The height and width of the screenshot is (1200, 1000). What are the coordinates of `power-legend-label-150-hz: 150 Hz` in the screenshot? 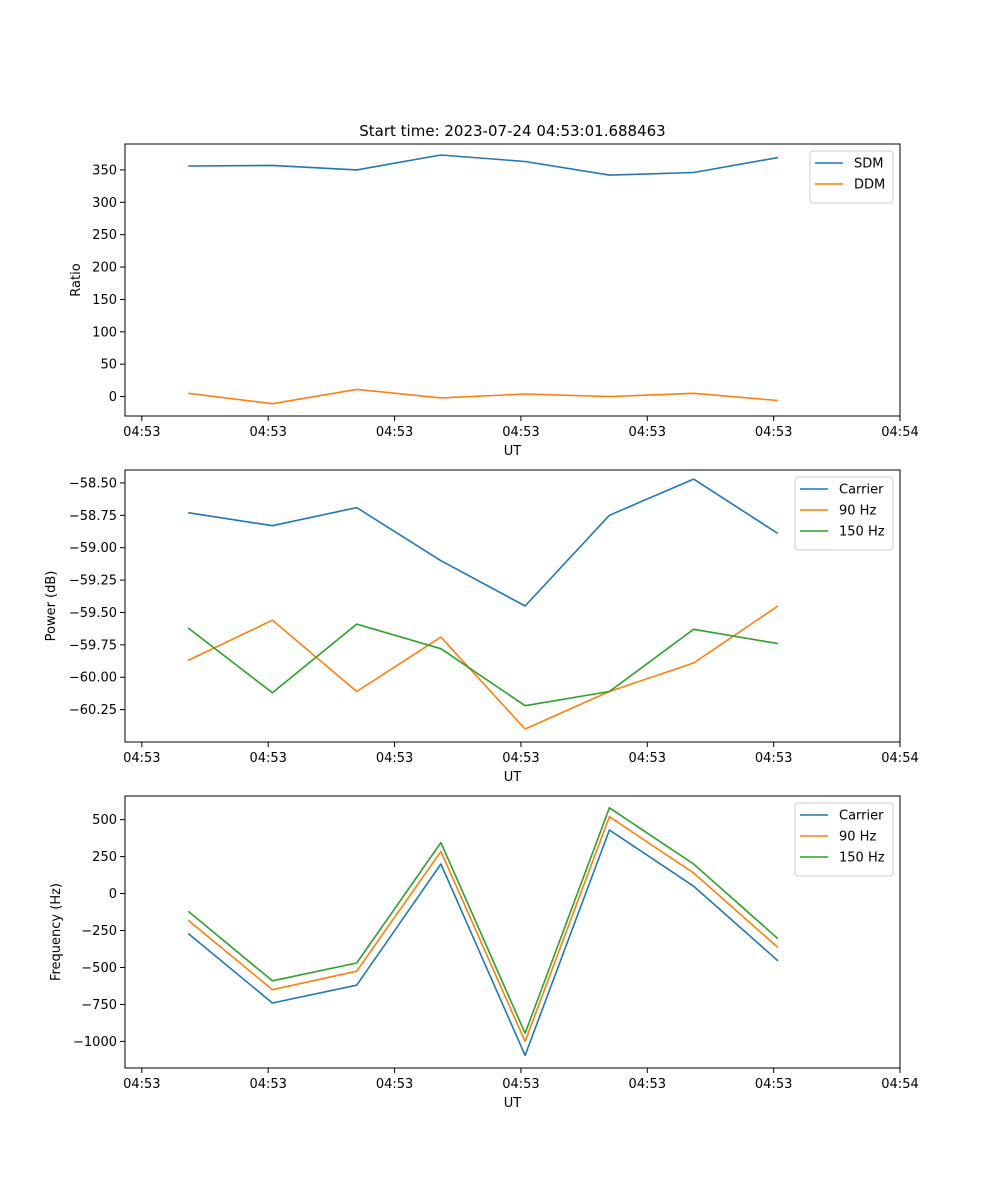 It's located at (862, 532).